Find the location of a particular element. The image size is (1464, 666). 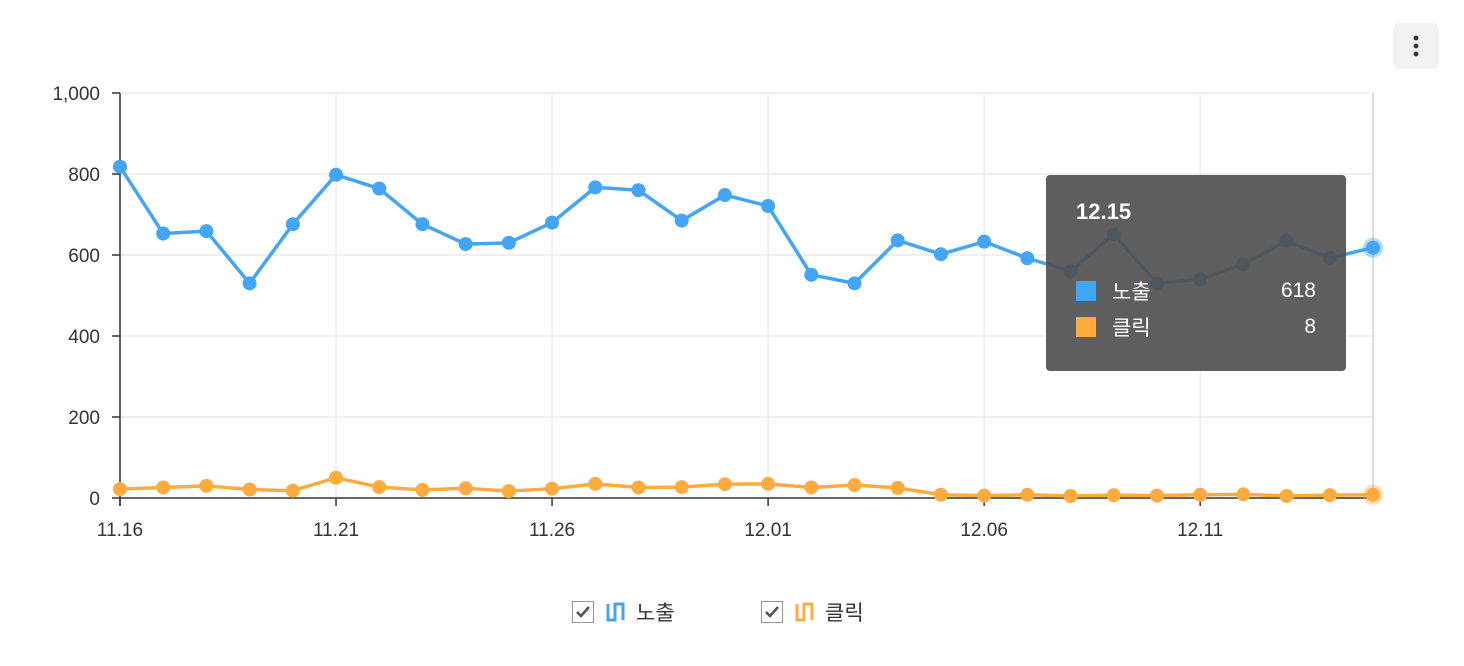

tooltip-row-impressions: 노출 618 is located at coordinates (1196, 291).